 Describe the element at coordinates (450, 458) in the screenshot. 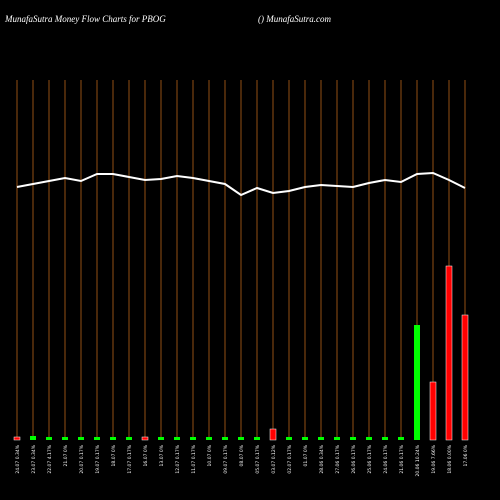

I see `x-tick-label: 18.06 0.00%` at that location.